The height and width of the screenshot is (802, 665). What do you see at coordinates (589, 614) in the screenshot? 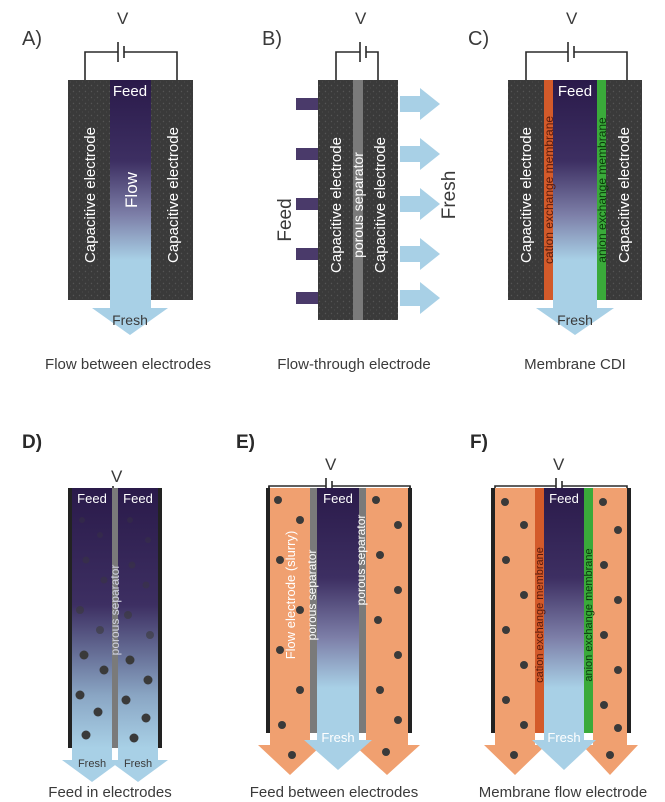
I see `panel-f-anion-membrane-label: anion exchange membrane` at bounding box center [589, 614].